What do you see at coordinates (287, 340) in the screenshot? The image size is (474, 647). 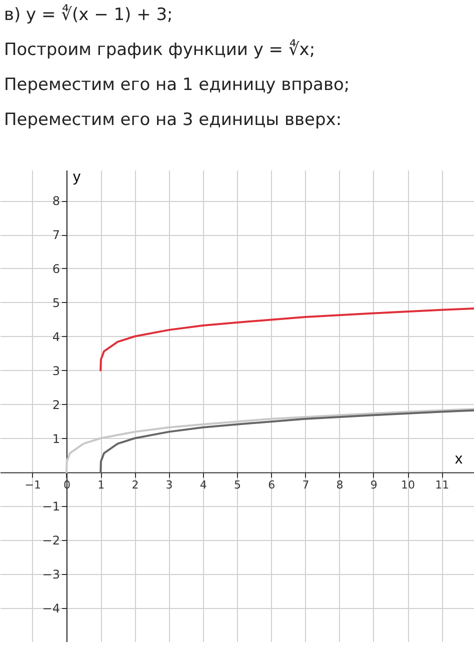 I see `line-series` at bounding box center [287, 340].